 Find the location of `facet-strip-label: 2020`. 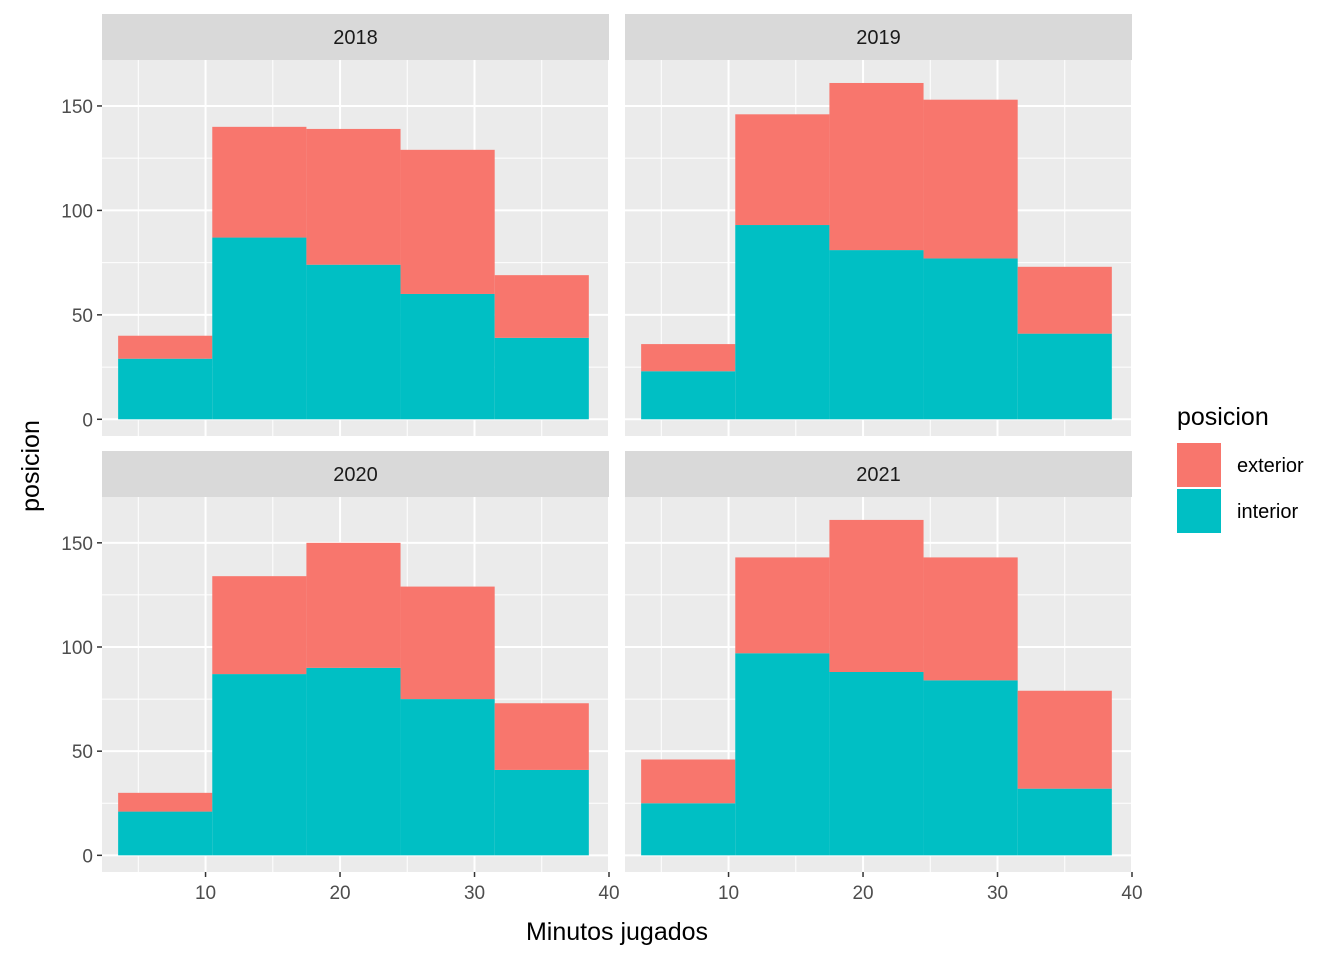

facet-strip-label: 2020 is located at coordinates (355, 475).